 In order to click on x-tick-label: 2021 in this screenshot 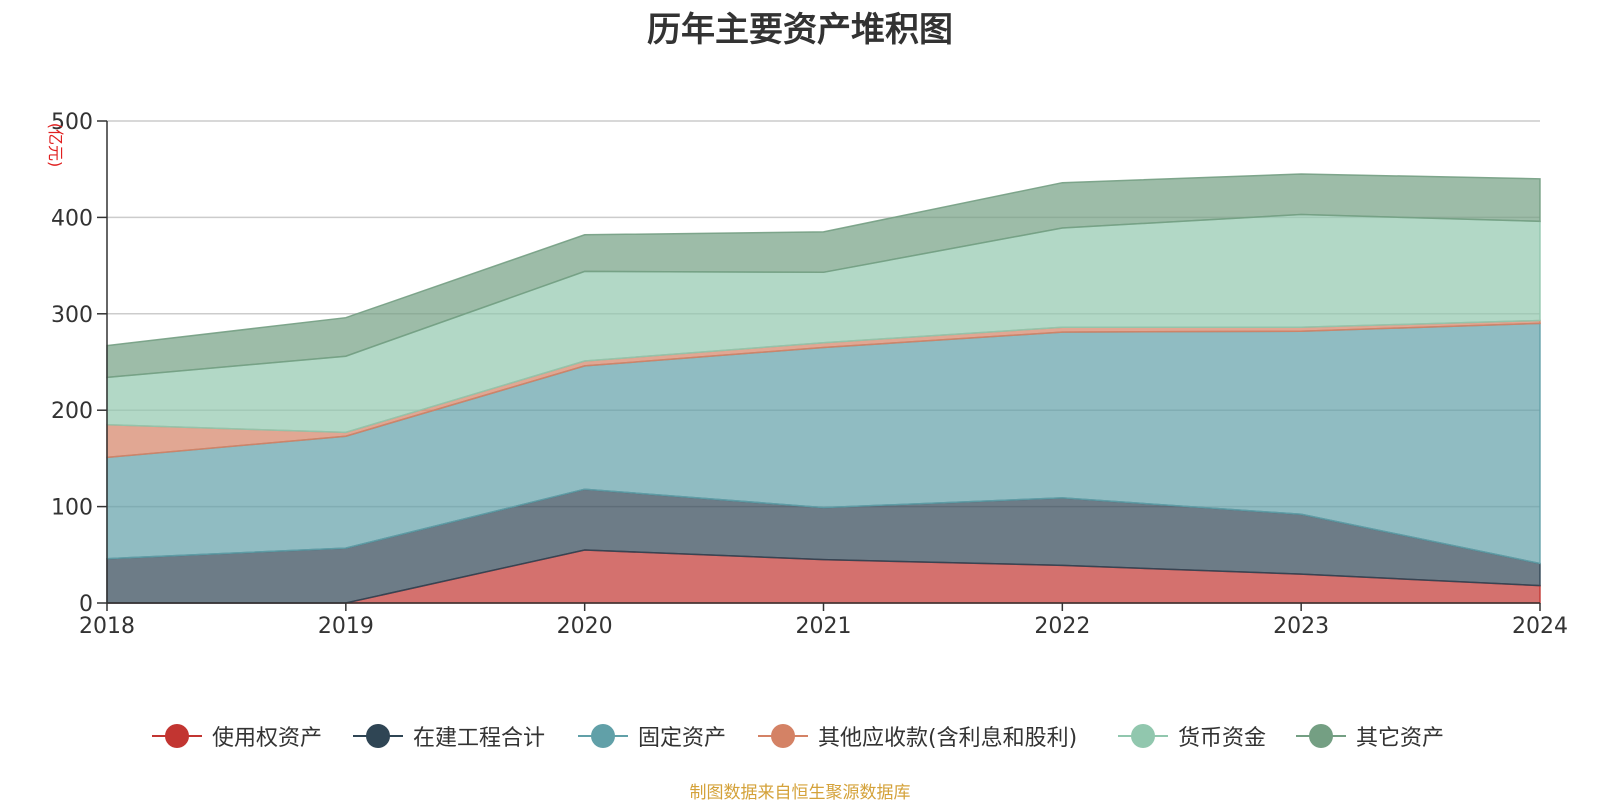, I will do `click(824, 626)`.